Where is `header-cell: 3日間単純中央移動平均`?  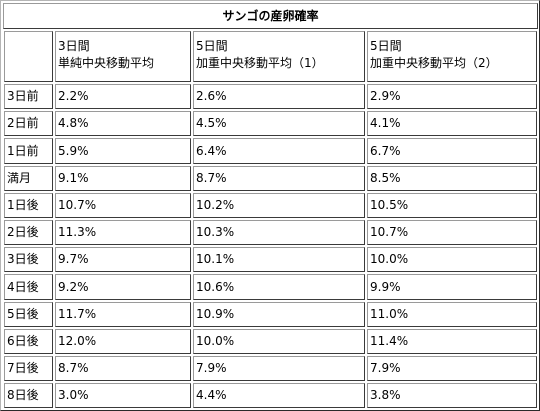 header-cell: 3日間単純中央移動平均 is located at coordinates (123, 56).